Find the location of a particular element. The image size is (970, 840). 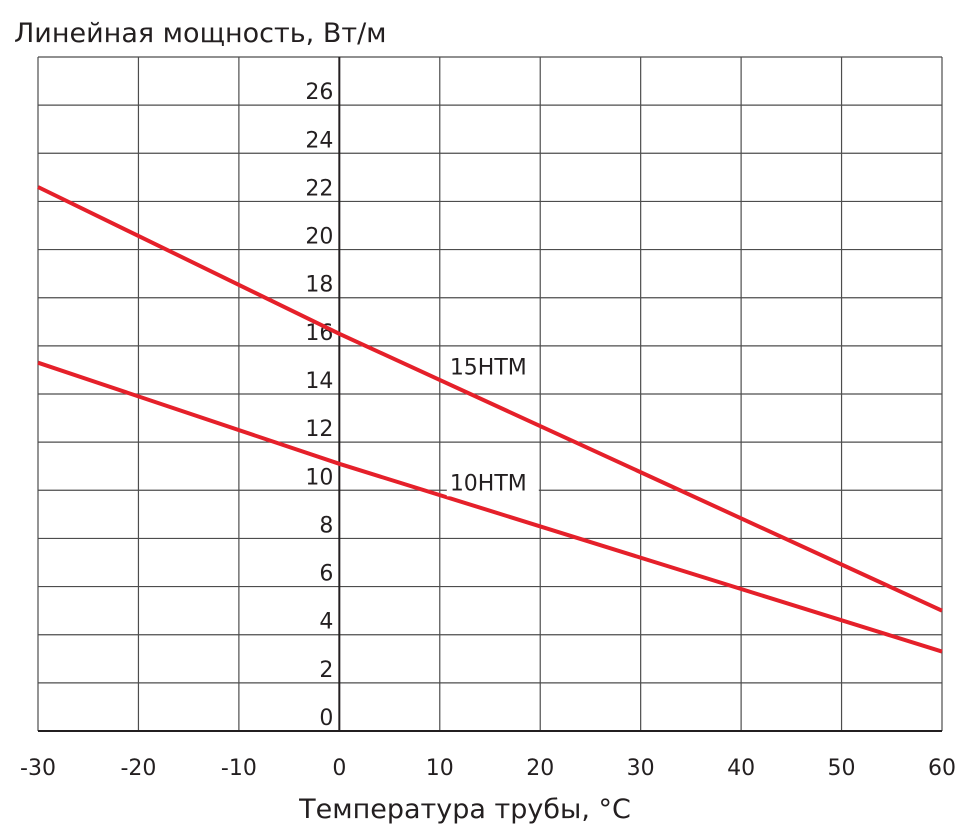

y-tick-label: 12 is located at coordinates (319, 429).